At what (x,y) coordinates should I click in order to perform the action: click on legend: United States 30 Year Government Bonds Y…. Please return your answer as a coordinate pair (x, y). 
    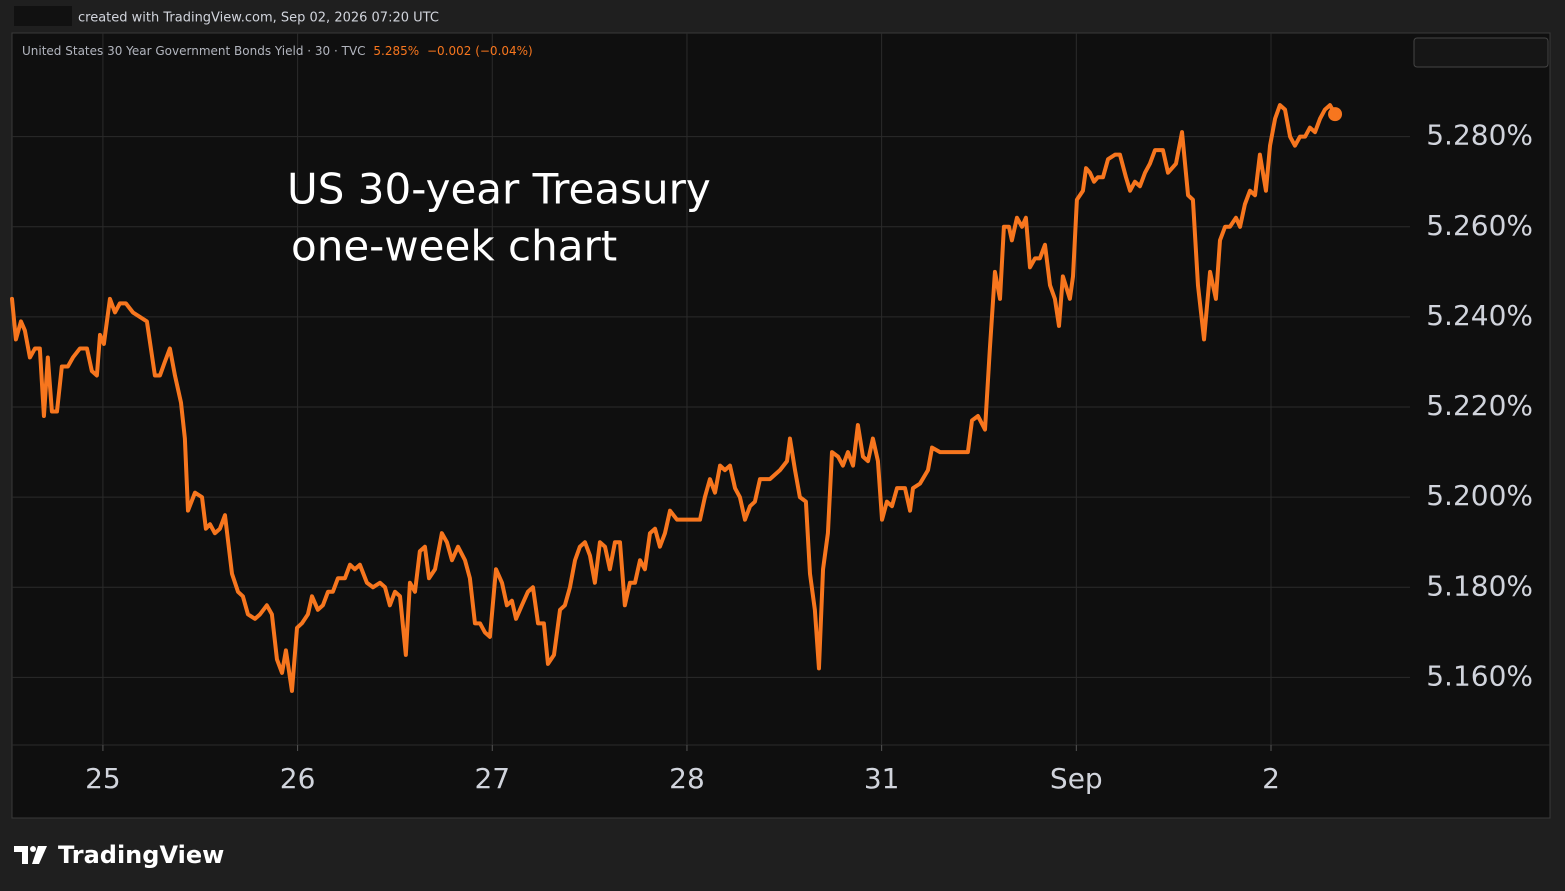
    Looking at the image, I should click on (277, 51).